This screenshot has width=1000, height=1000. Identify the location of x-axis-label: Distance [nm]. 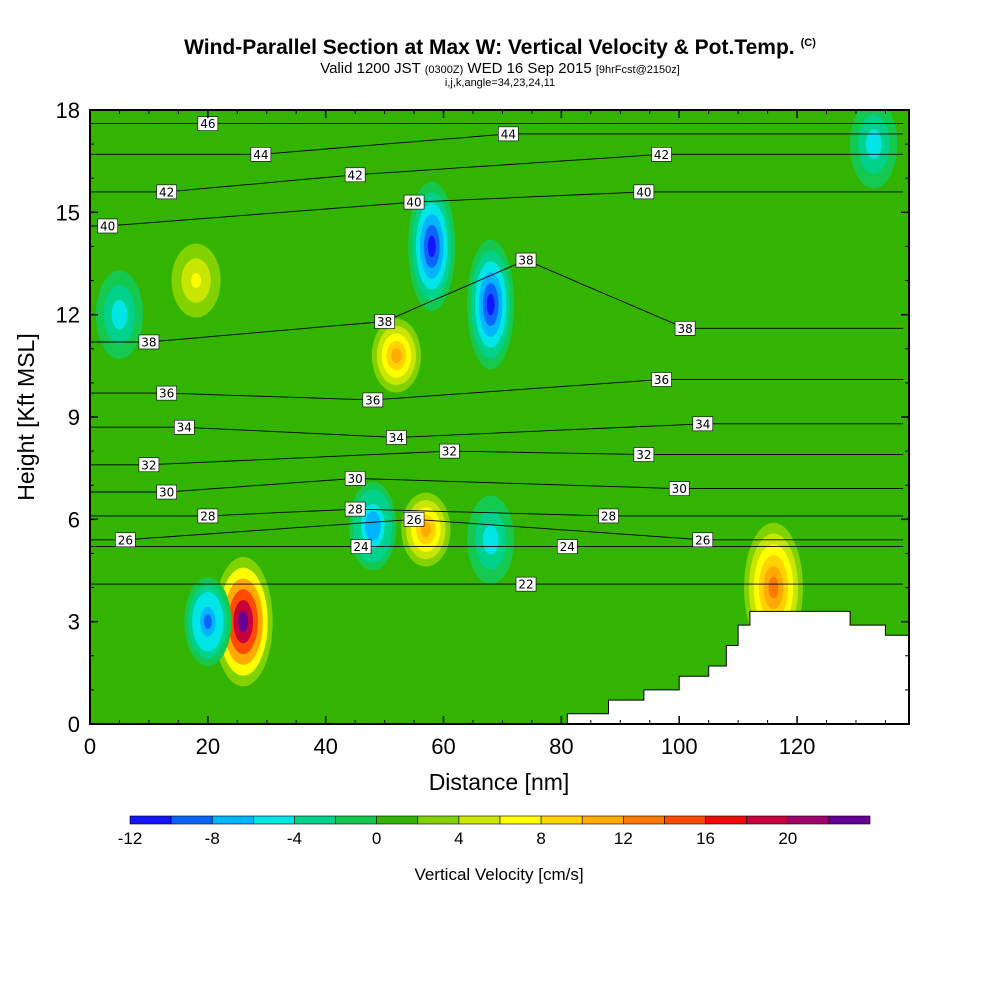
(499, 782).